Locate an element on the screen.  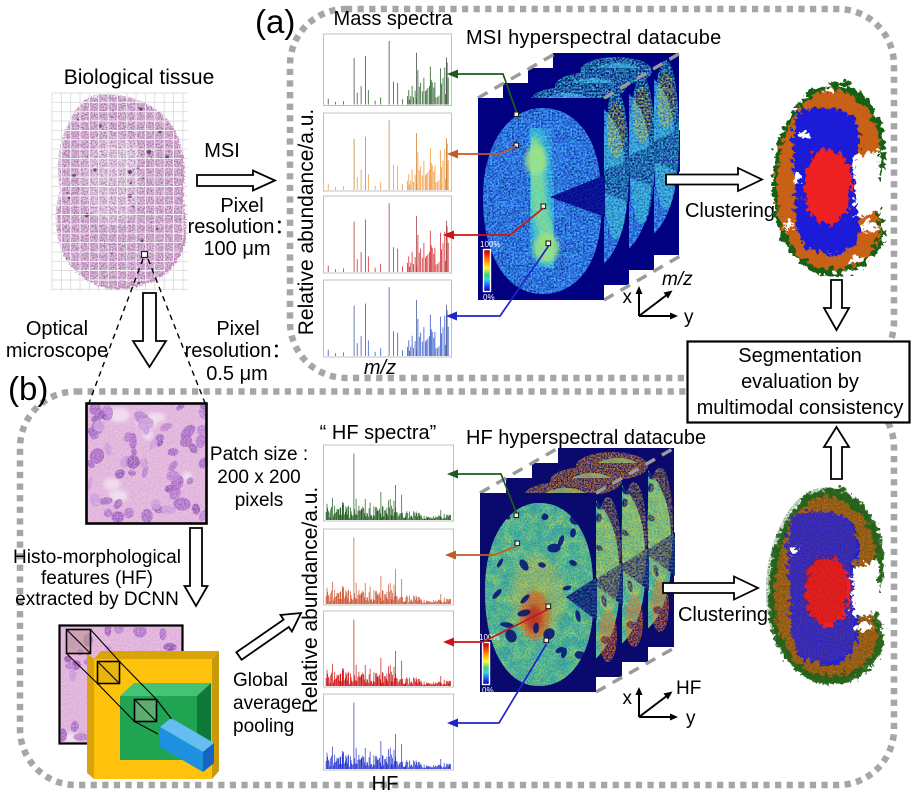
svg-text: HF hyperspectral datacube is located at coordinates (586, 438).